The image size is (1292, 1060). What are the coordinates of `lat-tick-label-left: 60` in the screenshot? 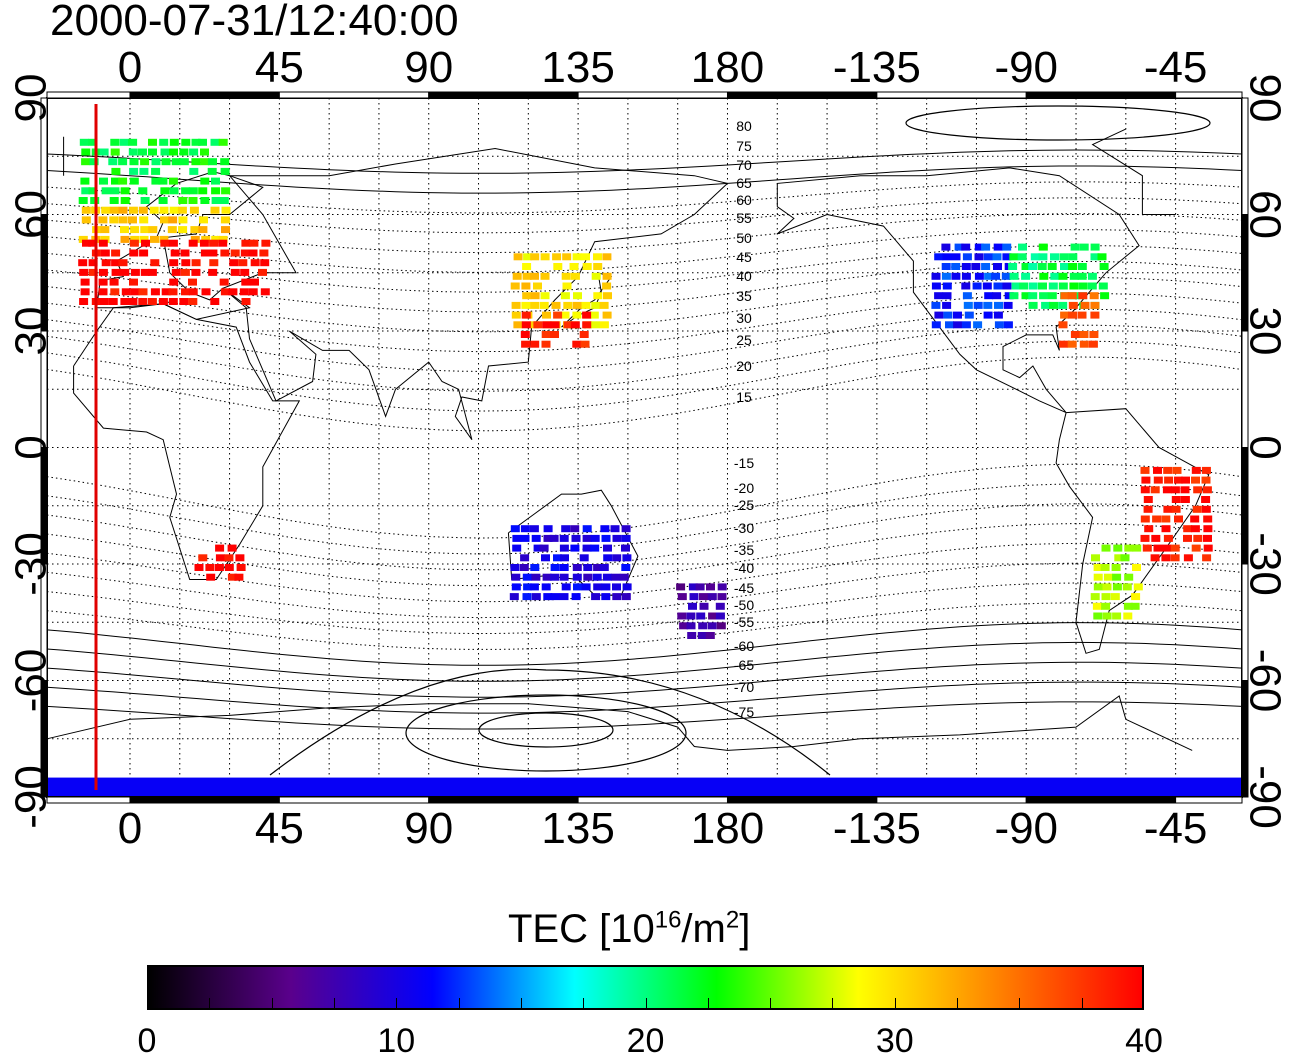 It's located at (31, 214).